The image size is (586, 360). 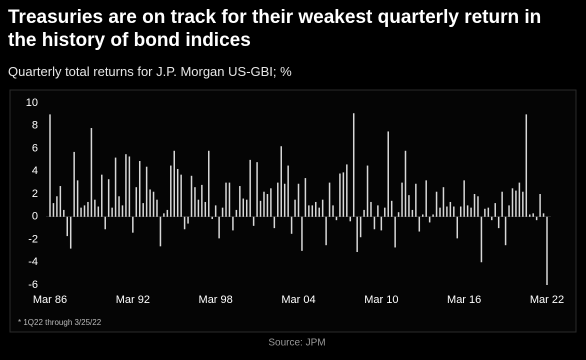 What do you see at coordinates (32, 103) in the screenshot?
I see `y-tick-label: 10` at bounding box center [32, 103].